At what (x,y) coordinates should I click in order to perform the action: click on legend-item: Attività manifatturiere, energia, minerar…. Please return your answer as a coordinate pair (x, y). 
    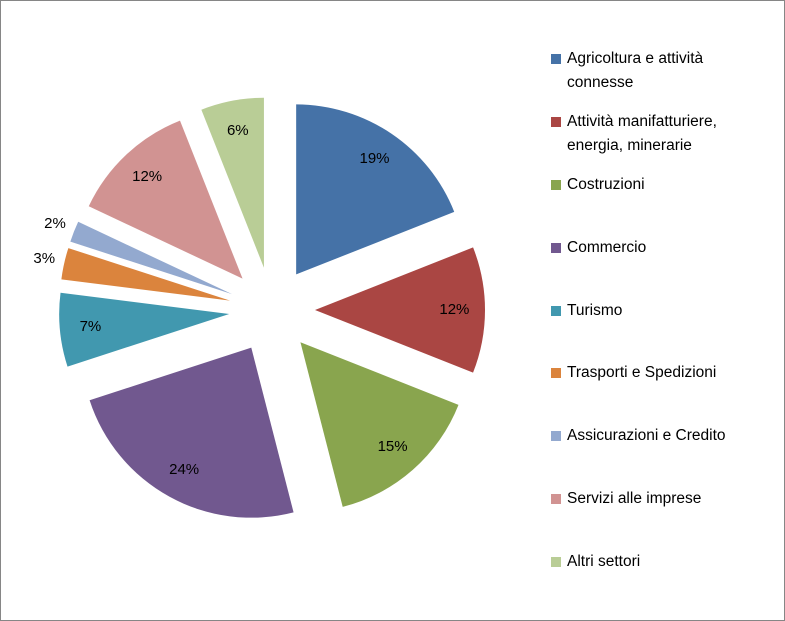
    Looking at the image, I should click on (634, 134).